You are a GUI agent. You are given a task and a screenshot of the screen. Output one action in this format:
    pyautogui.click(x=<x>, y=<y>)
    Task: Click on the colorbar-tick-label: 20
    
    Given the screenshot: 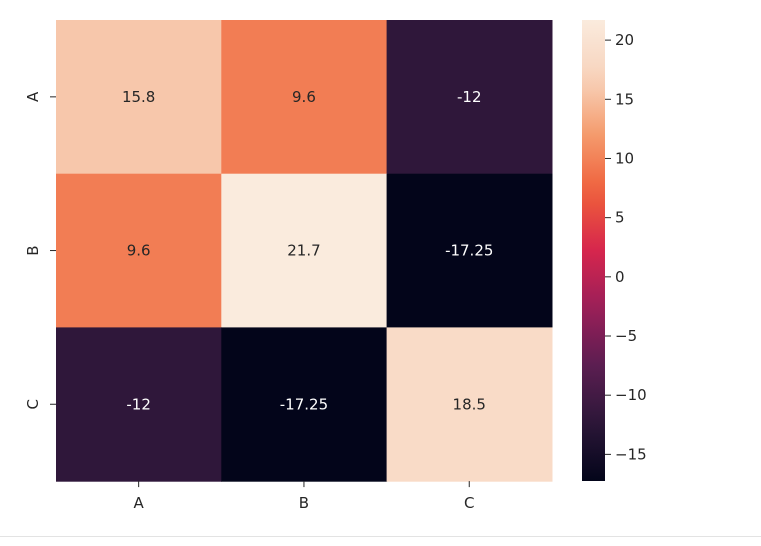 What is the action you would take?
    pyautogui.click(x=624, y=40)
    